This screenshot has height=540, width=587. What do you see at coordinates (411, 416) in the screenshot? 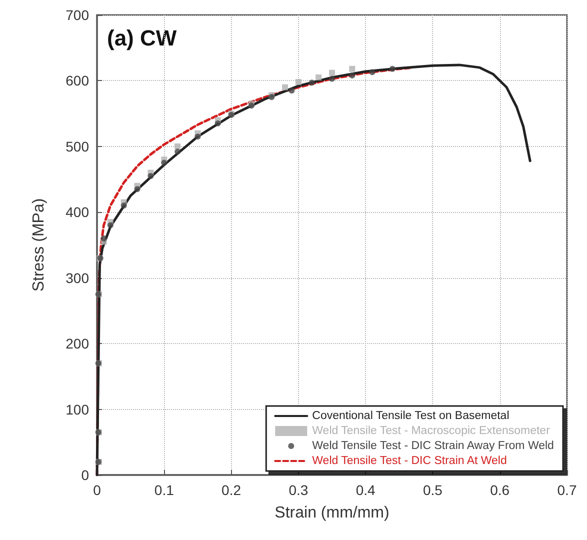
I see `legend-label: Coventional Tensile Test on Basemetal` at bounding box center [411, 416].